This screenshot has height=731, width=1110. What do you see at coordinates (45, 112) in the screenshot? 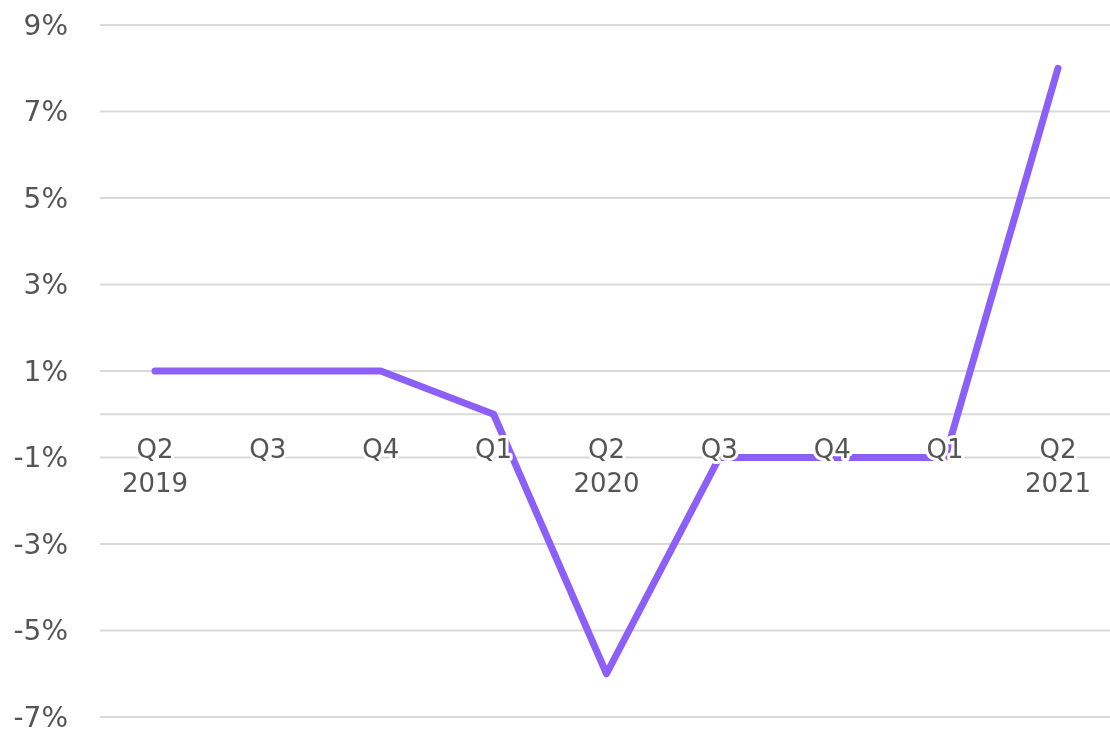
I see `y-tick-label: 7%` at bounding box center [45, 112].